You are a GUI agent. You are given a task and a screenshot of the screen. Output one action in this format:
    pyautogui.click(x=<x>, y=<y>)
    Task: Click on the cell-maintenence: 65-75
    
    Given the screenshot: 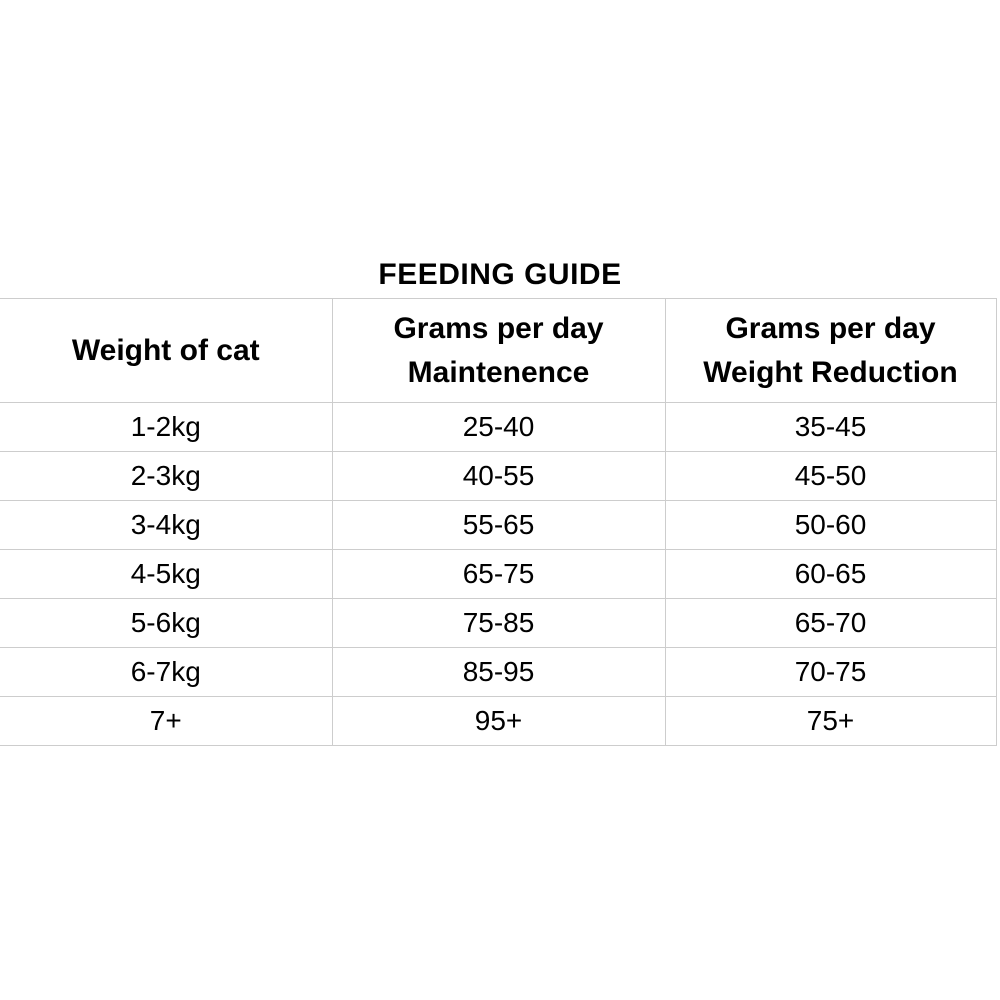 What is the action you would take?
    pyautogui.click(x=499, y=574)
    